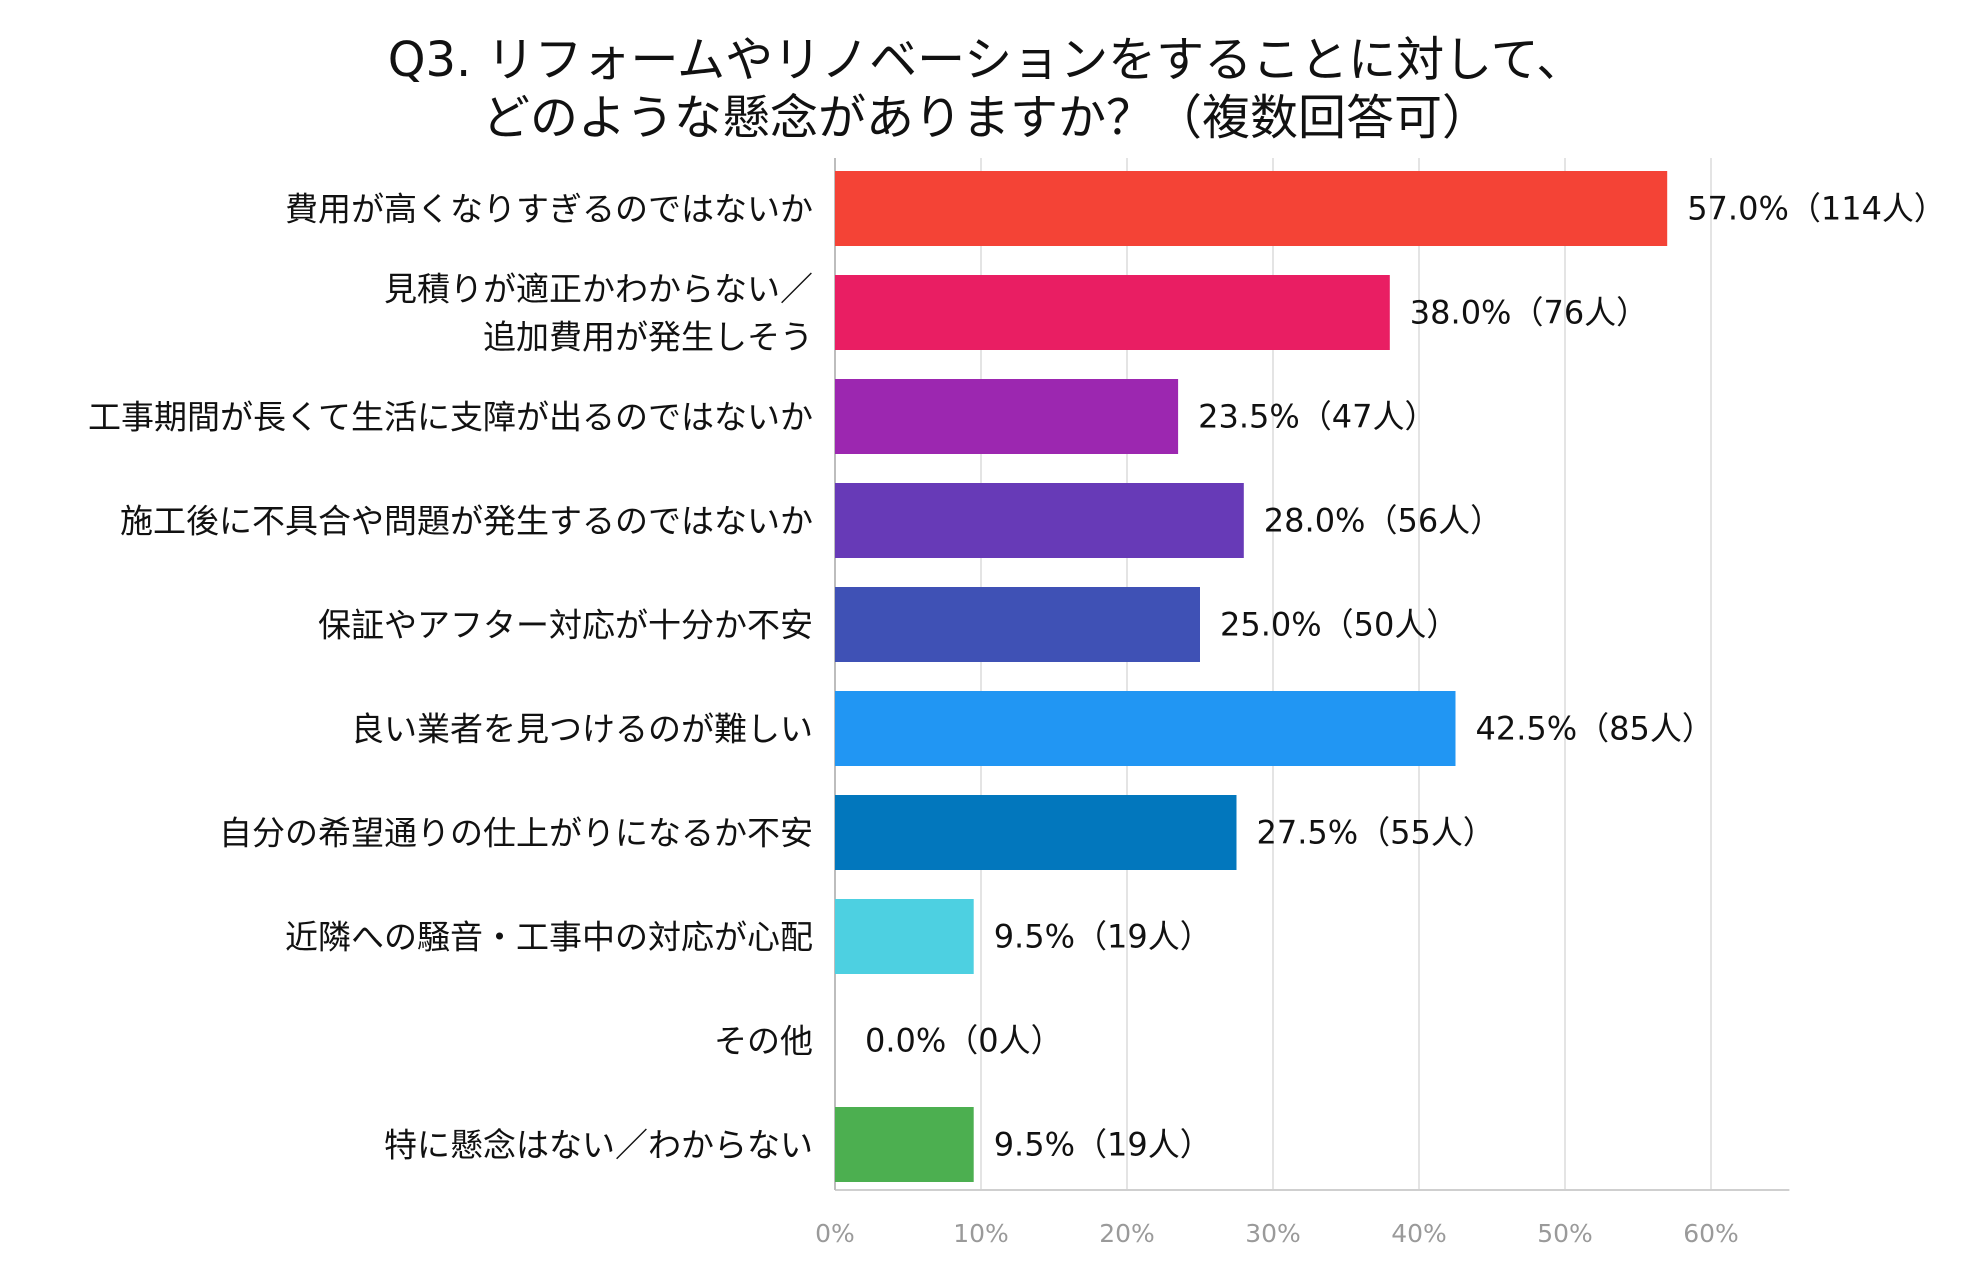 This screenshot has height=1263, width=1972. Describe the element at coordinates (985, 118) in the screenshot. I see `chart-title-line-2: どのような懸念がありますか？（複数回答可）` at that location.